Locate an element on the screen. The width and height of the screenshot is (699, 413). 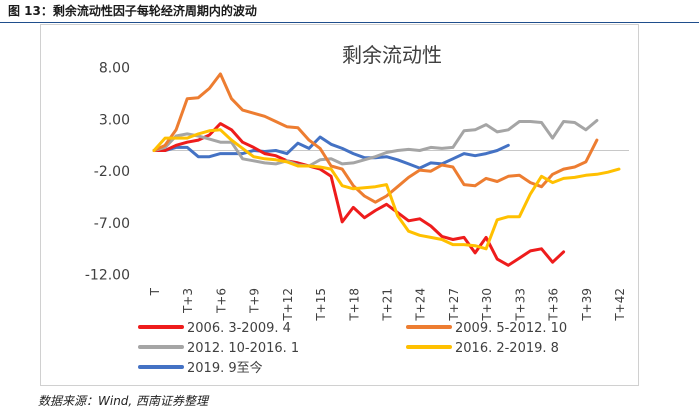
x-tick-label: T+18 is located at coordinates (354, 305).